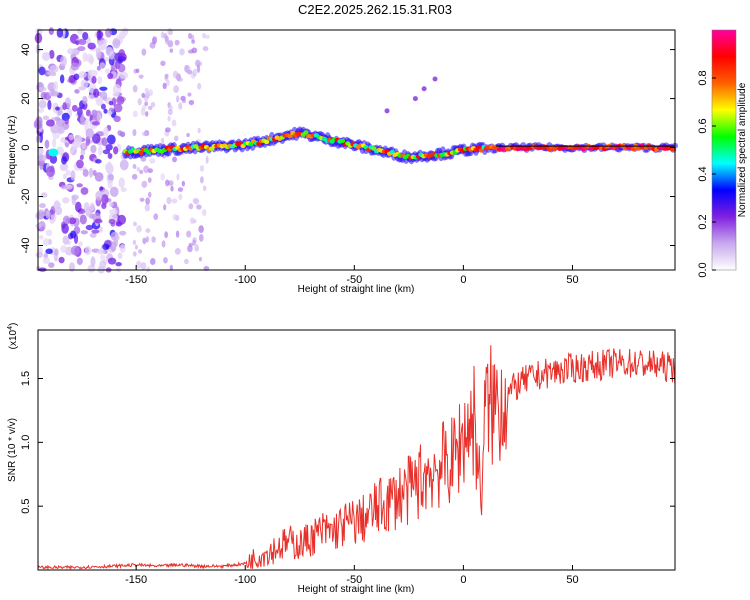  I want to click on x-tick-label: -50, so click(354, 280).